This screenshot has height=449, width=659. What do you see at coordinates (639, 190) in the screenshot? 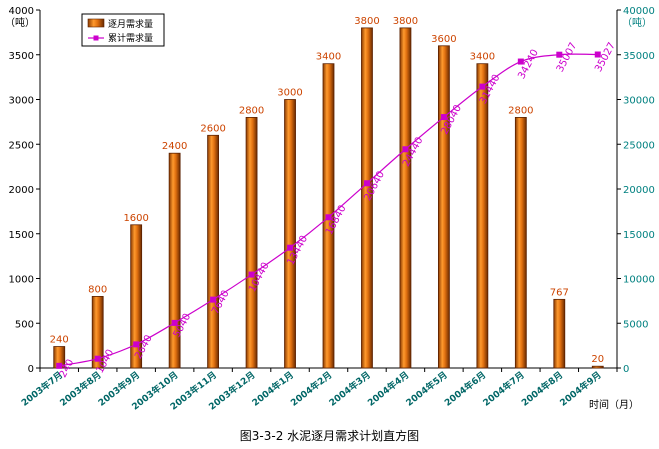
I see `right-tick-label: 20000` at bounding box center [639, 190].